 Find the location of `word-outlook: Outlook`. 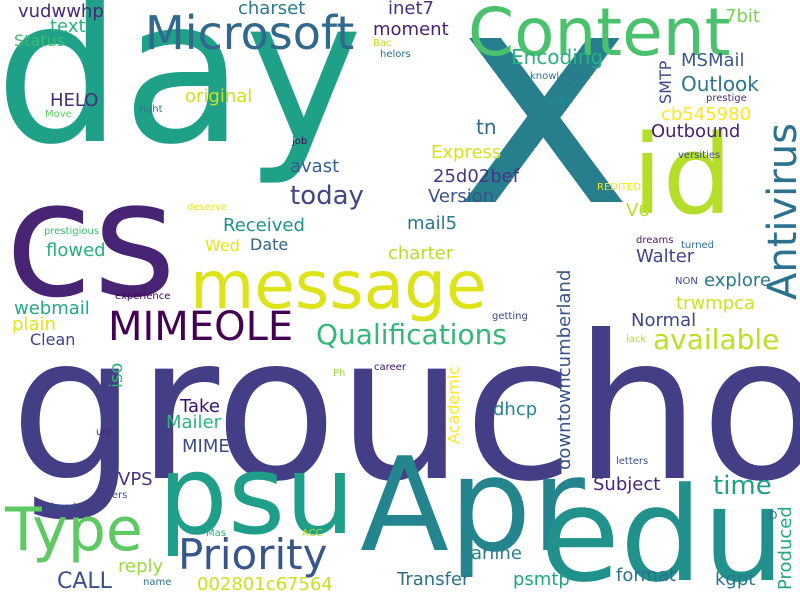

word-outlook: Outlook is located at coordinates (720, 84).